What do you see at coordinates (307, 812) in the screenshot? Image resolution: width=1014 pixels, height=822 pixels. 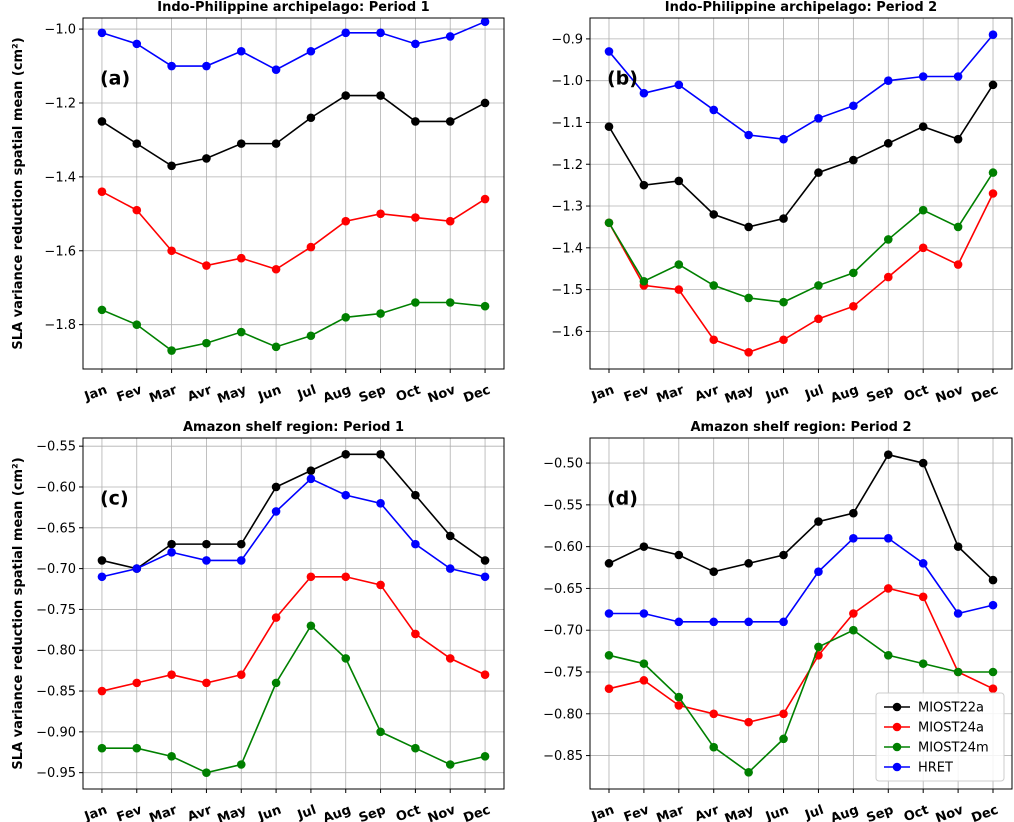 I see `x-tick-label: Jul` at bounding box center [307, 812].